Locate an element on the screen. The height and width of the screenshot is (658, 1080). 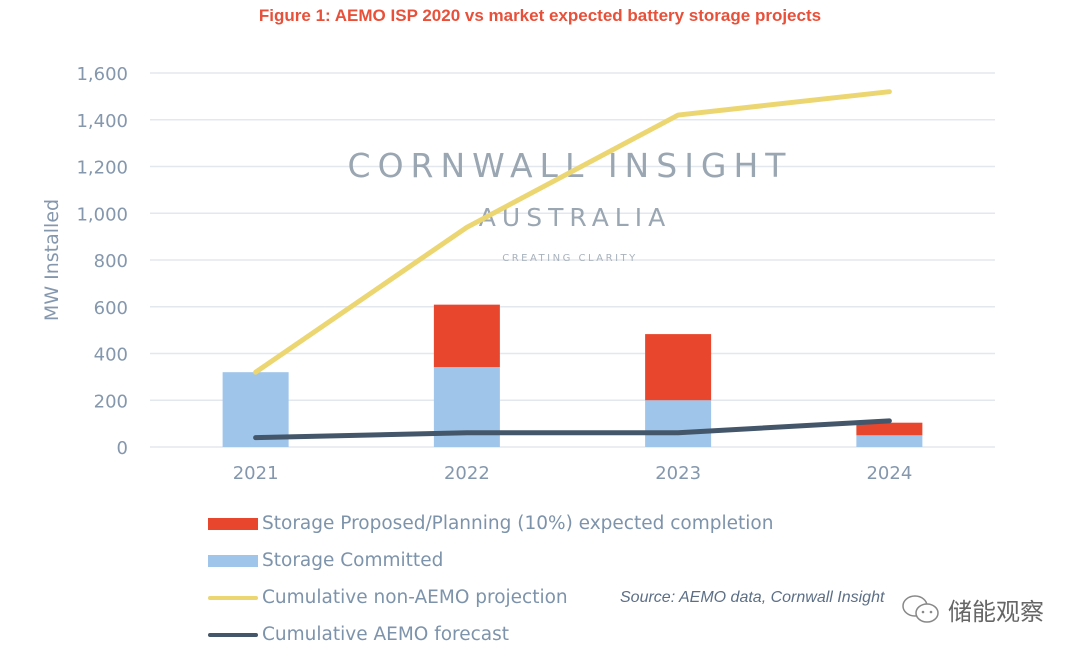
line-aemo-forecast is located at coordinates (572, 429).